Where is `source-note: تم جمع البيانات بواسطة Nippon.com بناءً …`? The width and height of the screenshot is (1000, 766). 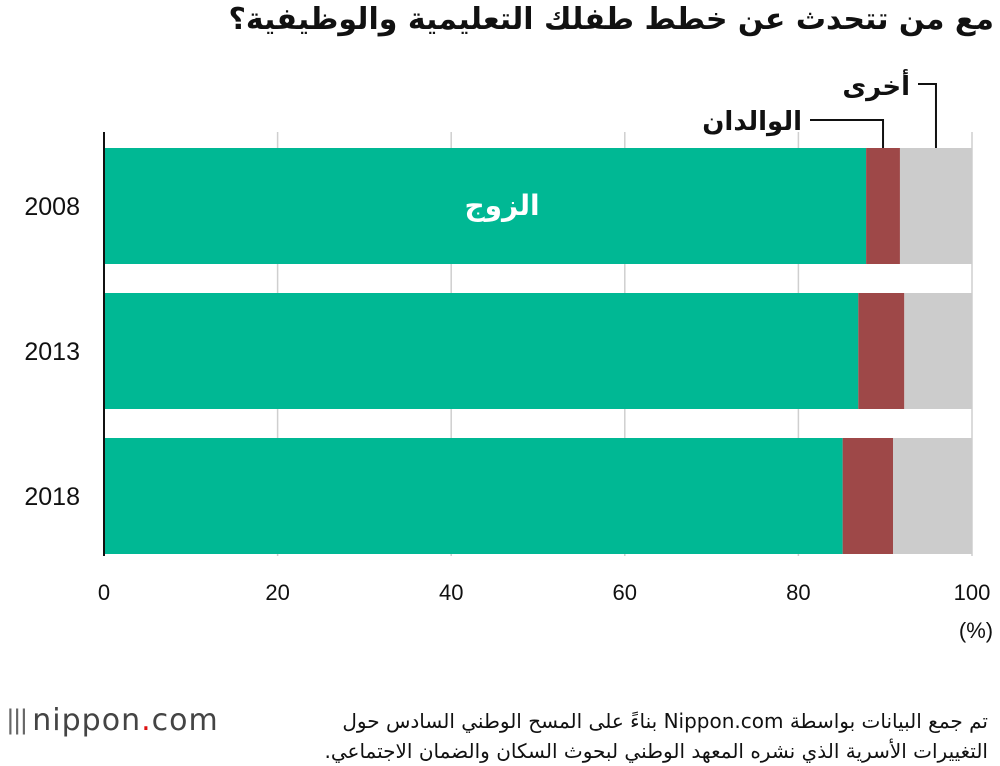
source-note: تم جمع البيانات بواسطة Nippon.com بناءً … is located at coordinates (608, 736).